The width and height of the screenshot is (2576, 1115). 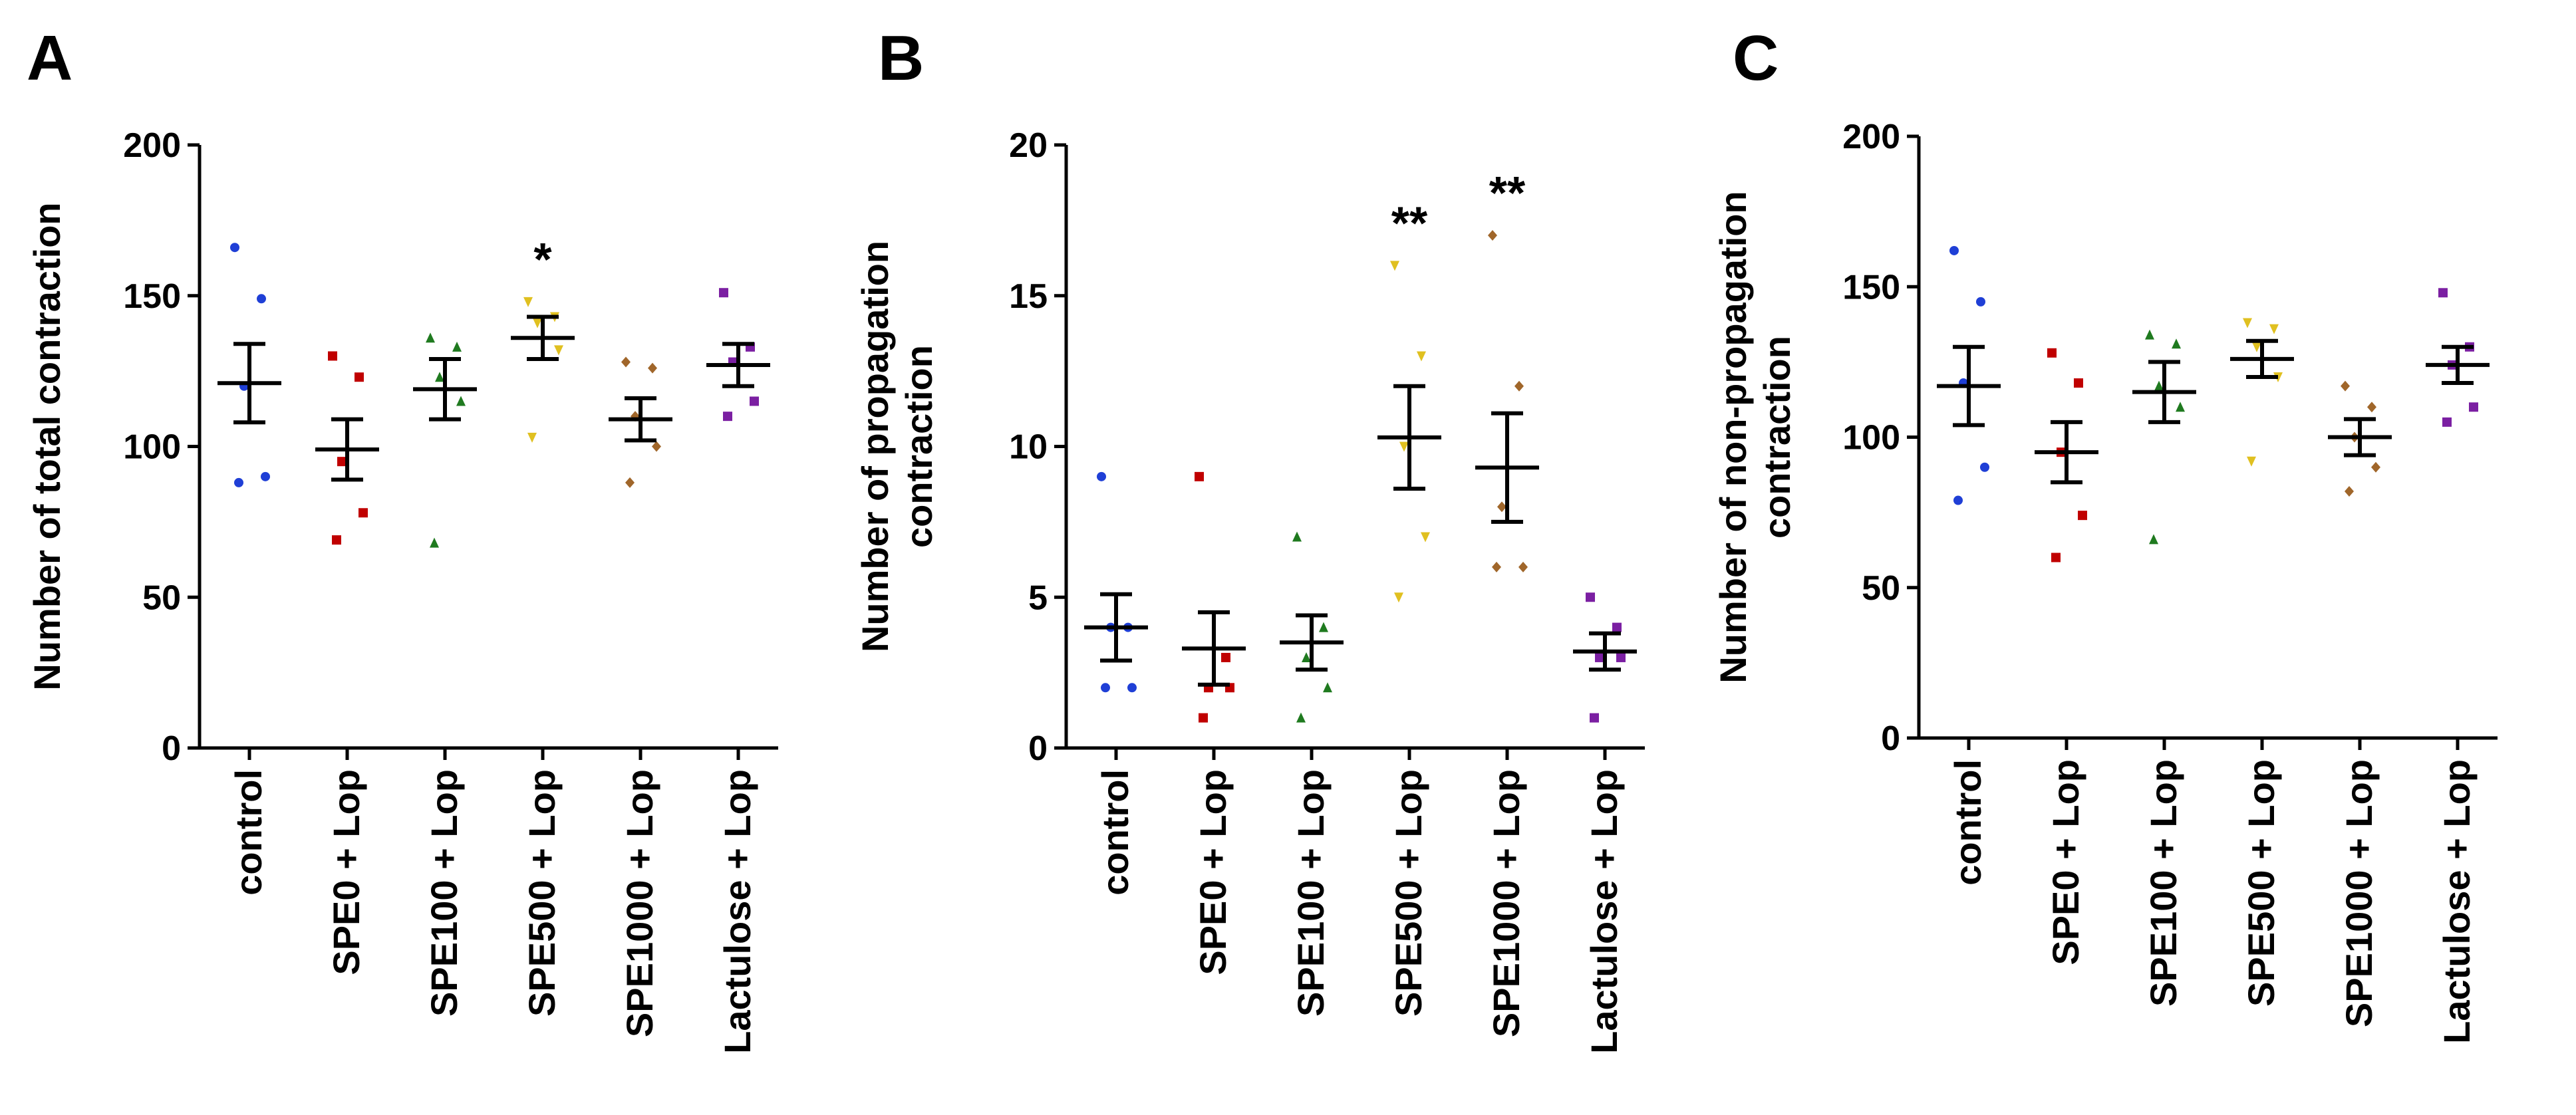 What do you see at coordinates (152, 296) in the screenshot?
I see `y-tick-label: 150` at bounding box center [152, 296].